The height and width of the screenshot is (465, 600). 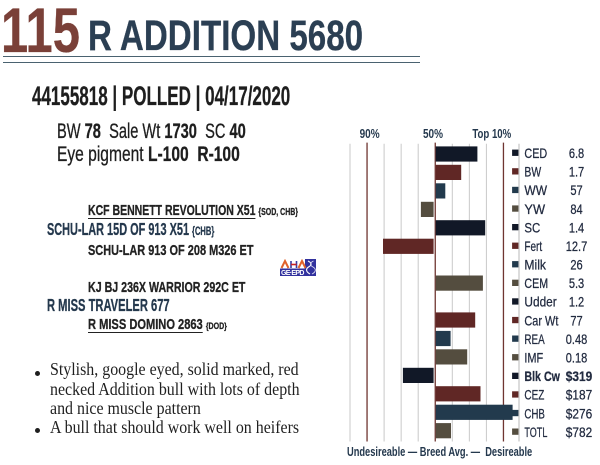 I want to click on svg-text: Top 10%, so click(x=491, y=135).